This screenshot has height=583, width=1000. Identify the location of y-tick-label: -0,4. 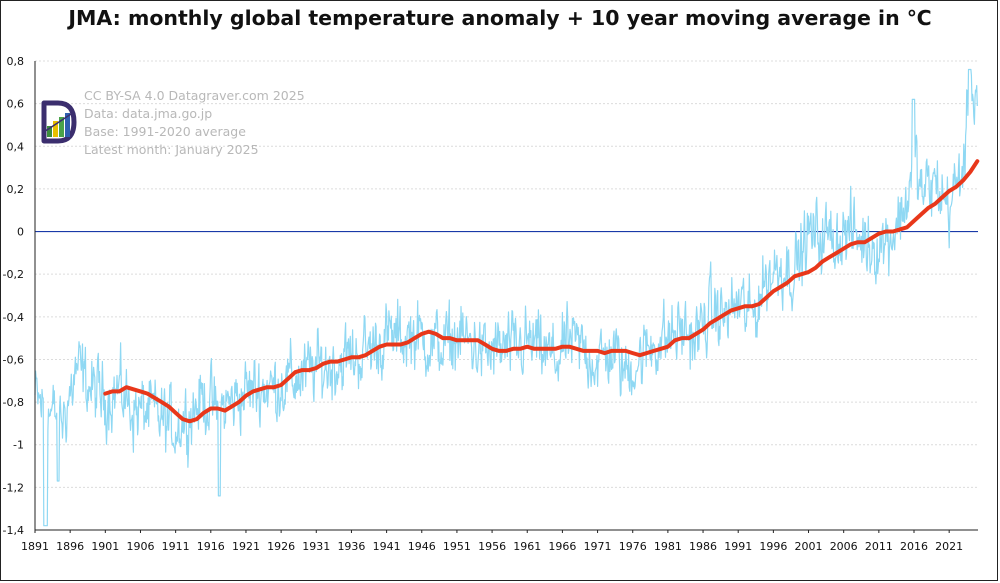
(13, 317).